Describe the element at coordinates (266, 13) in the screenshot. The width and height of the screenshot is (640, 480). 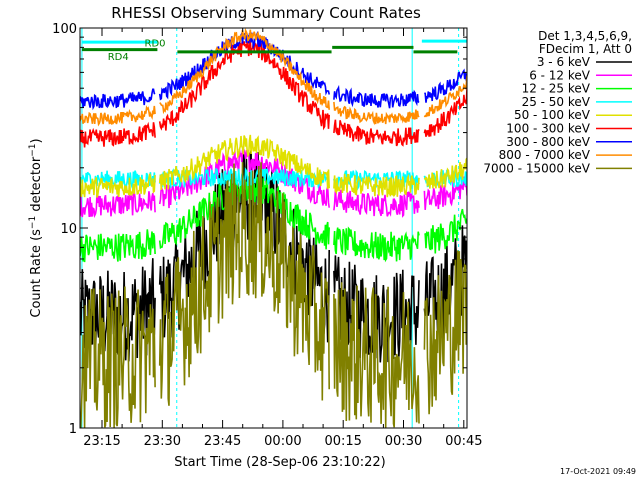
I see `chart-title: RHESSI Observing Summary Count Rates` at that location.